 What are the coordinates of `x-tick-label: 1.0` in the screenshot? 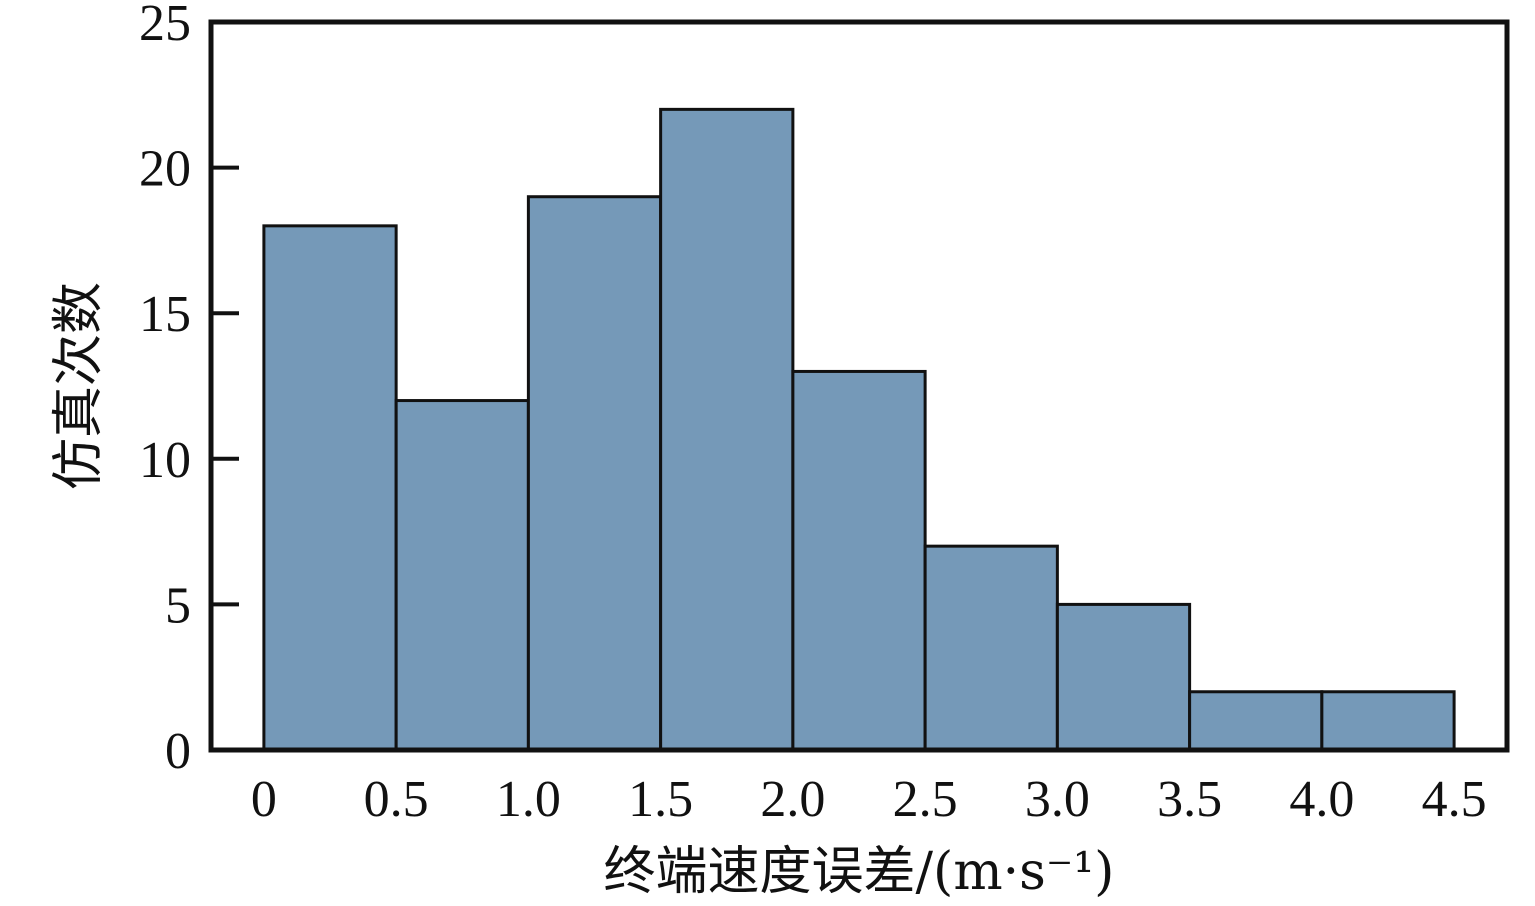 It's located at (528, 799).